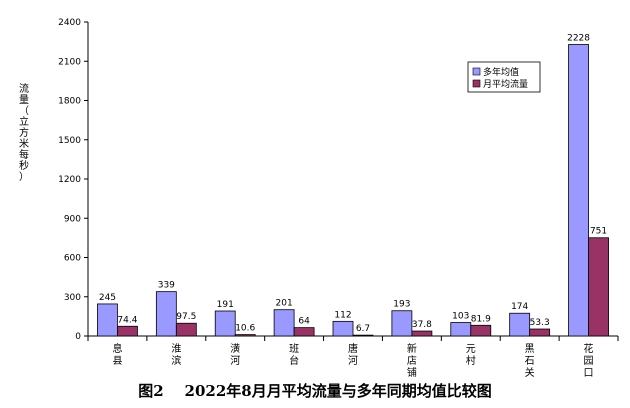  Describe the element at coordinates (481, 319) in the screenshot. I see `data-label: 81.9` at that location.